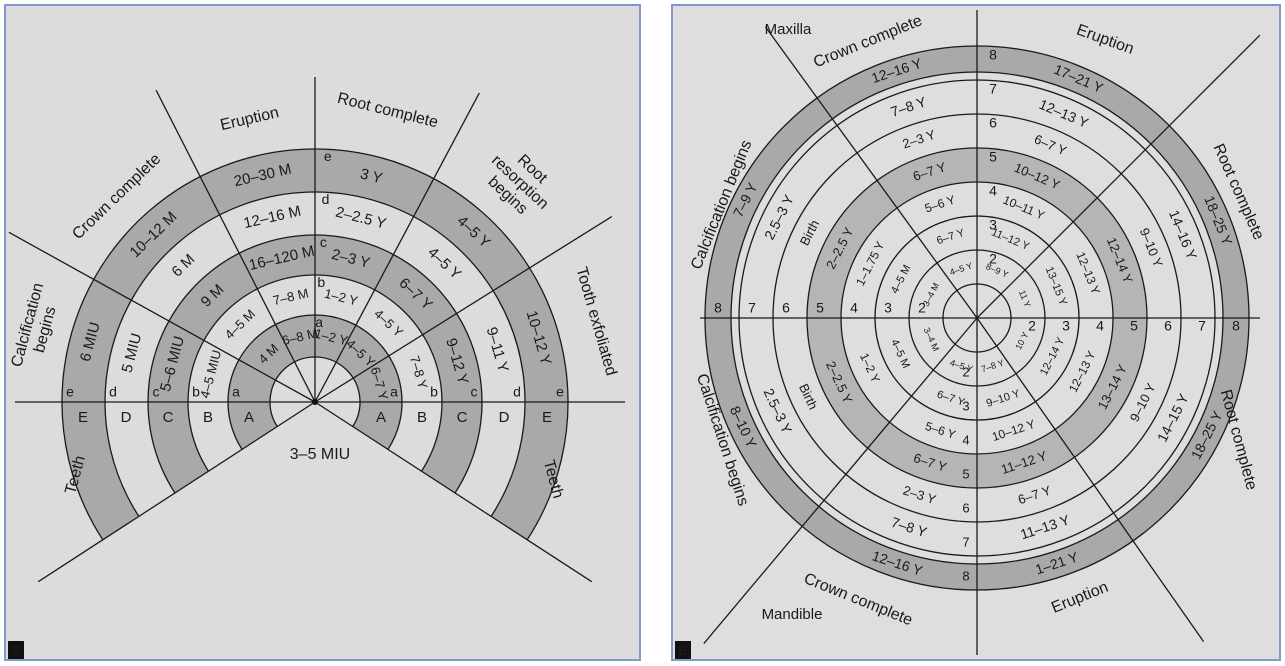 Image resolution: width=1285 pixels, height=666 pixels. I want to click on shaded-ring, so click(315, 363).